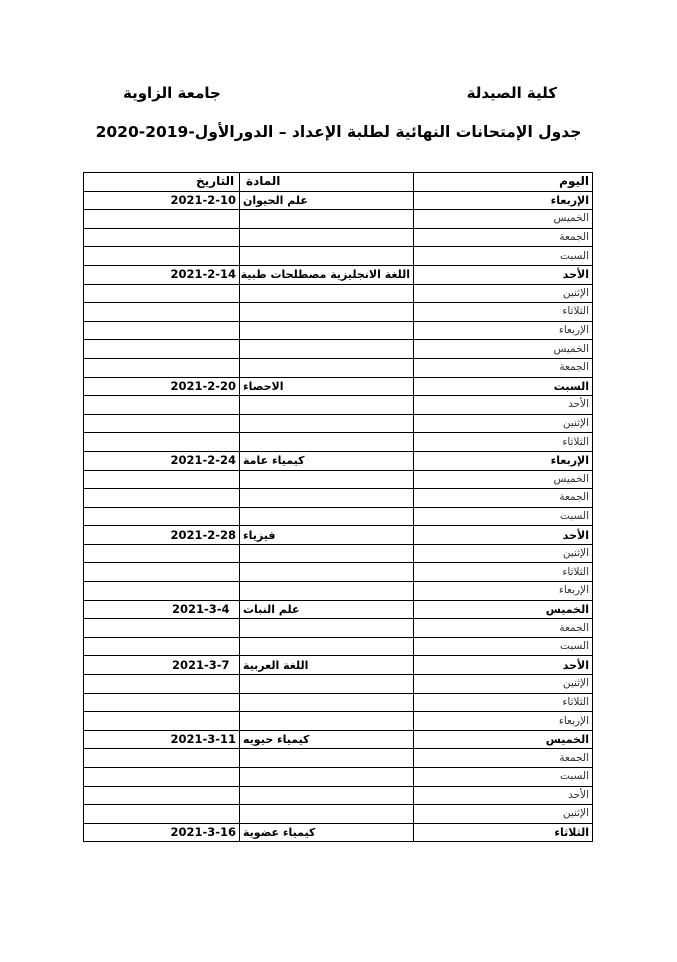 The height and width of the screenshot is (962, 677). Describe the element at coordinates (503, 182) in the screenshot. I see `column-header-day: اليوم` at that location.